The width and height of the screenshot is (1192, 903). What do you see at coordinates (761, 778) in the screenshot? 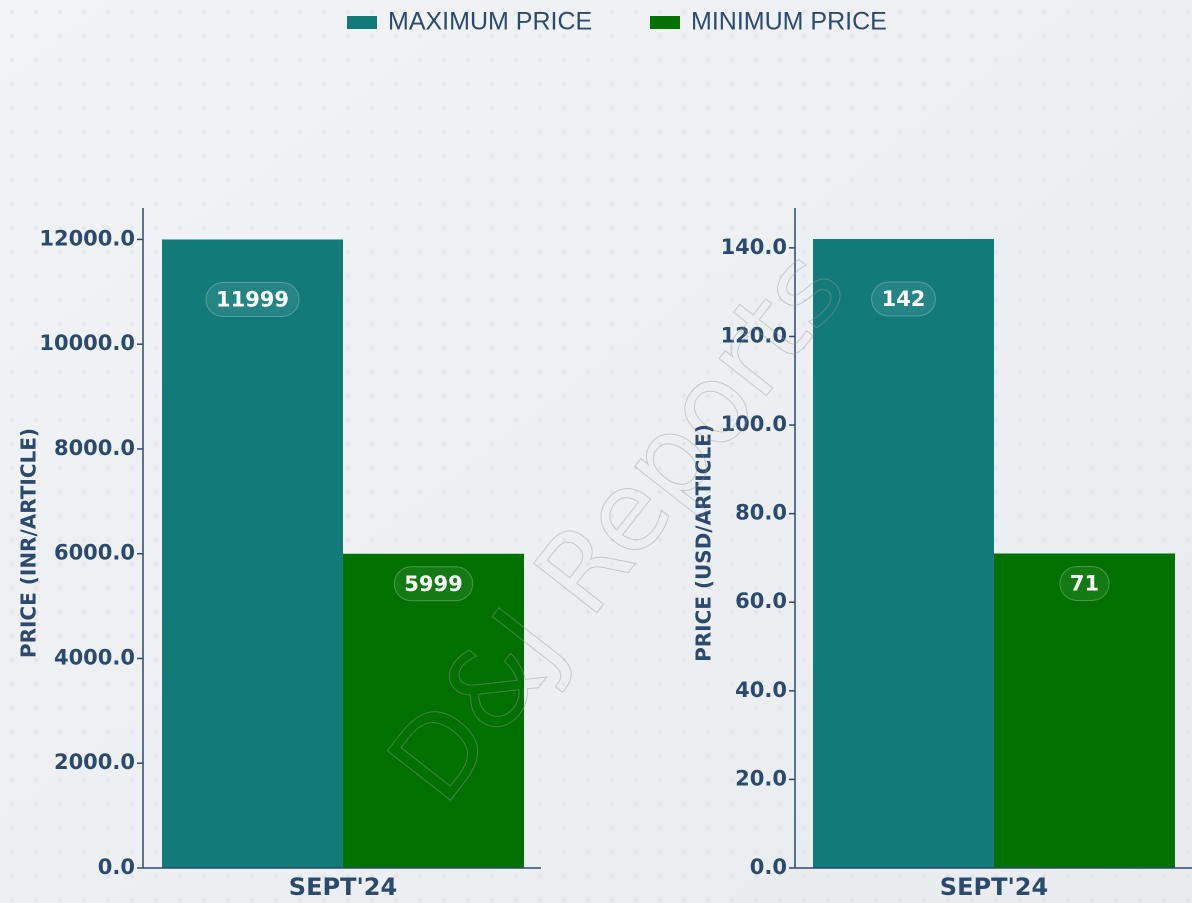
I see `y-tick-label: 20.0` at bounding box center [761, 778].